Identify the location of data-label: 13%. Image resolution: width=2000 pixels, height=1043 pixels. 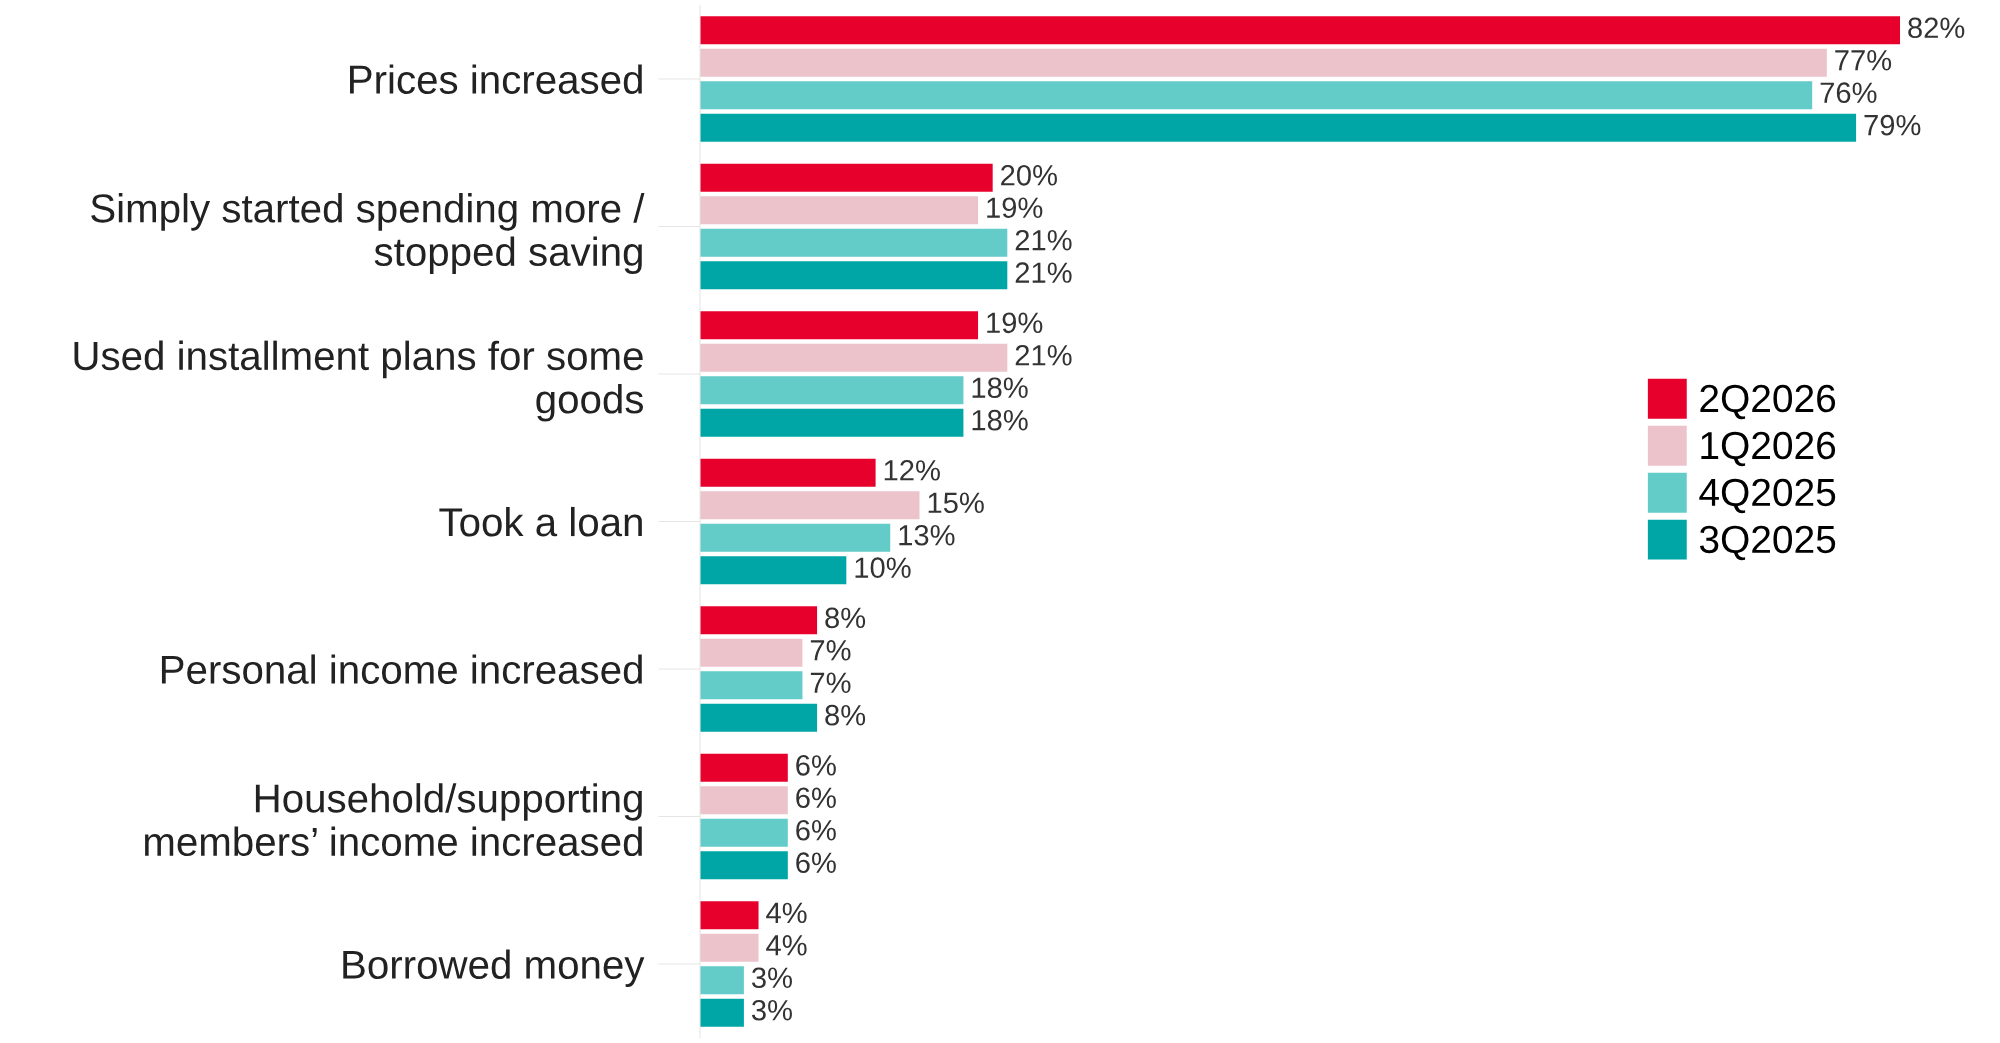
(927, 535).